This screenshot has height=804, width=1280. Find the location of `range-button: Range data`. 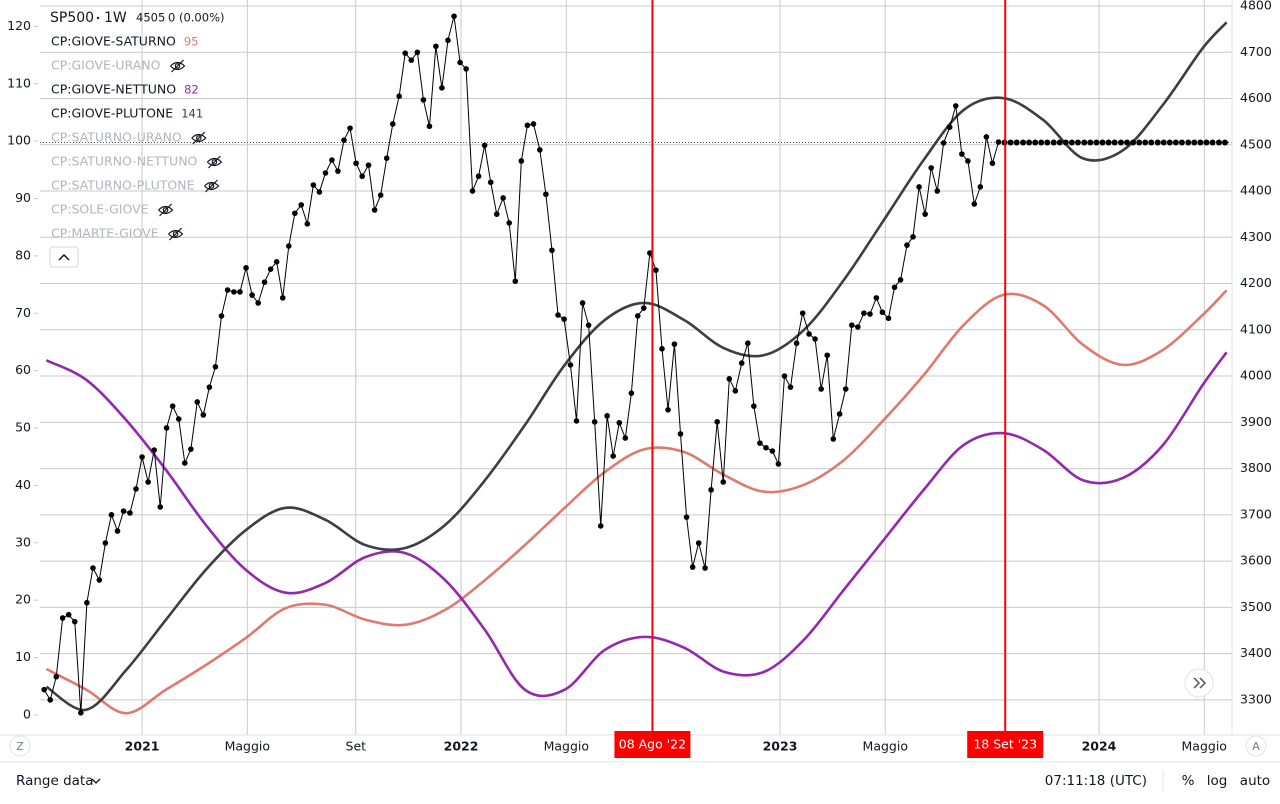

range-button: Range data is located at coordinates (55, 781).